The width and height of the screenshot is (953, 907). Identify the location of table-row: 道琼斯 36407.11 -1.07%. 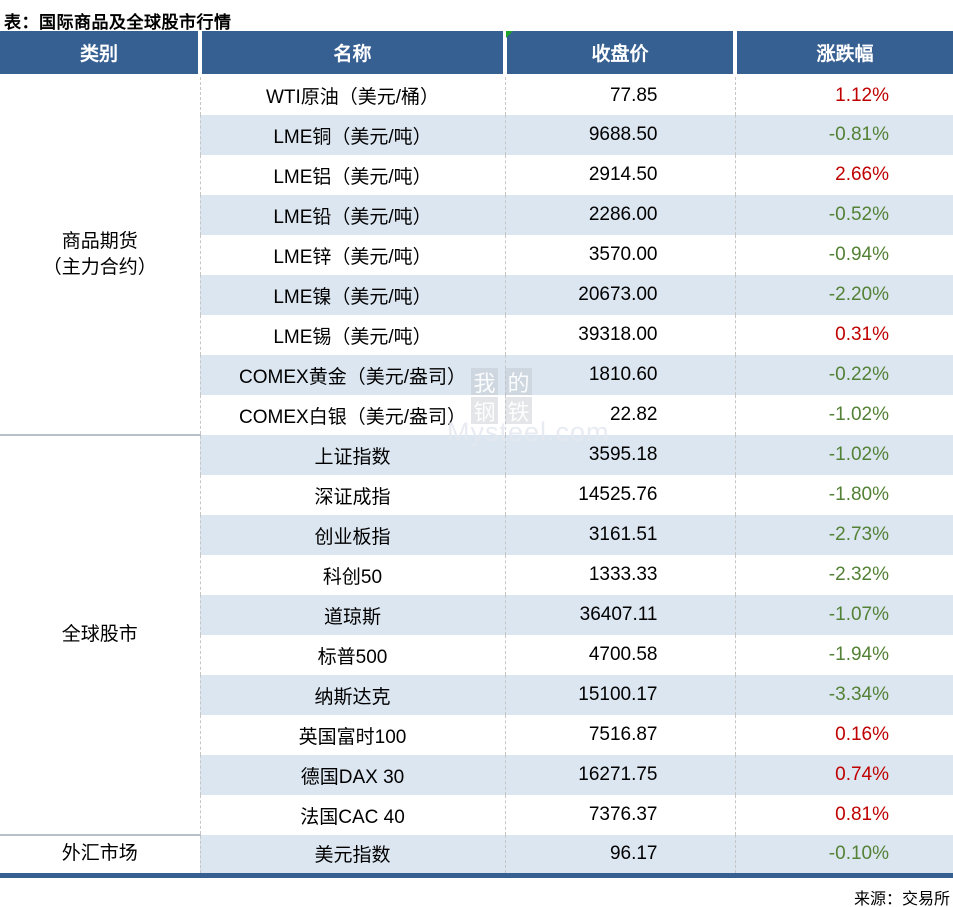
(476, 615).